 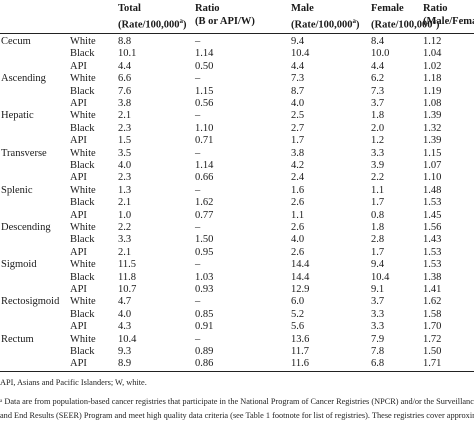 I want to click on header-ratio-mf-unit: (Male/Female), so click(x=448, y=21).